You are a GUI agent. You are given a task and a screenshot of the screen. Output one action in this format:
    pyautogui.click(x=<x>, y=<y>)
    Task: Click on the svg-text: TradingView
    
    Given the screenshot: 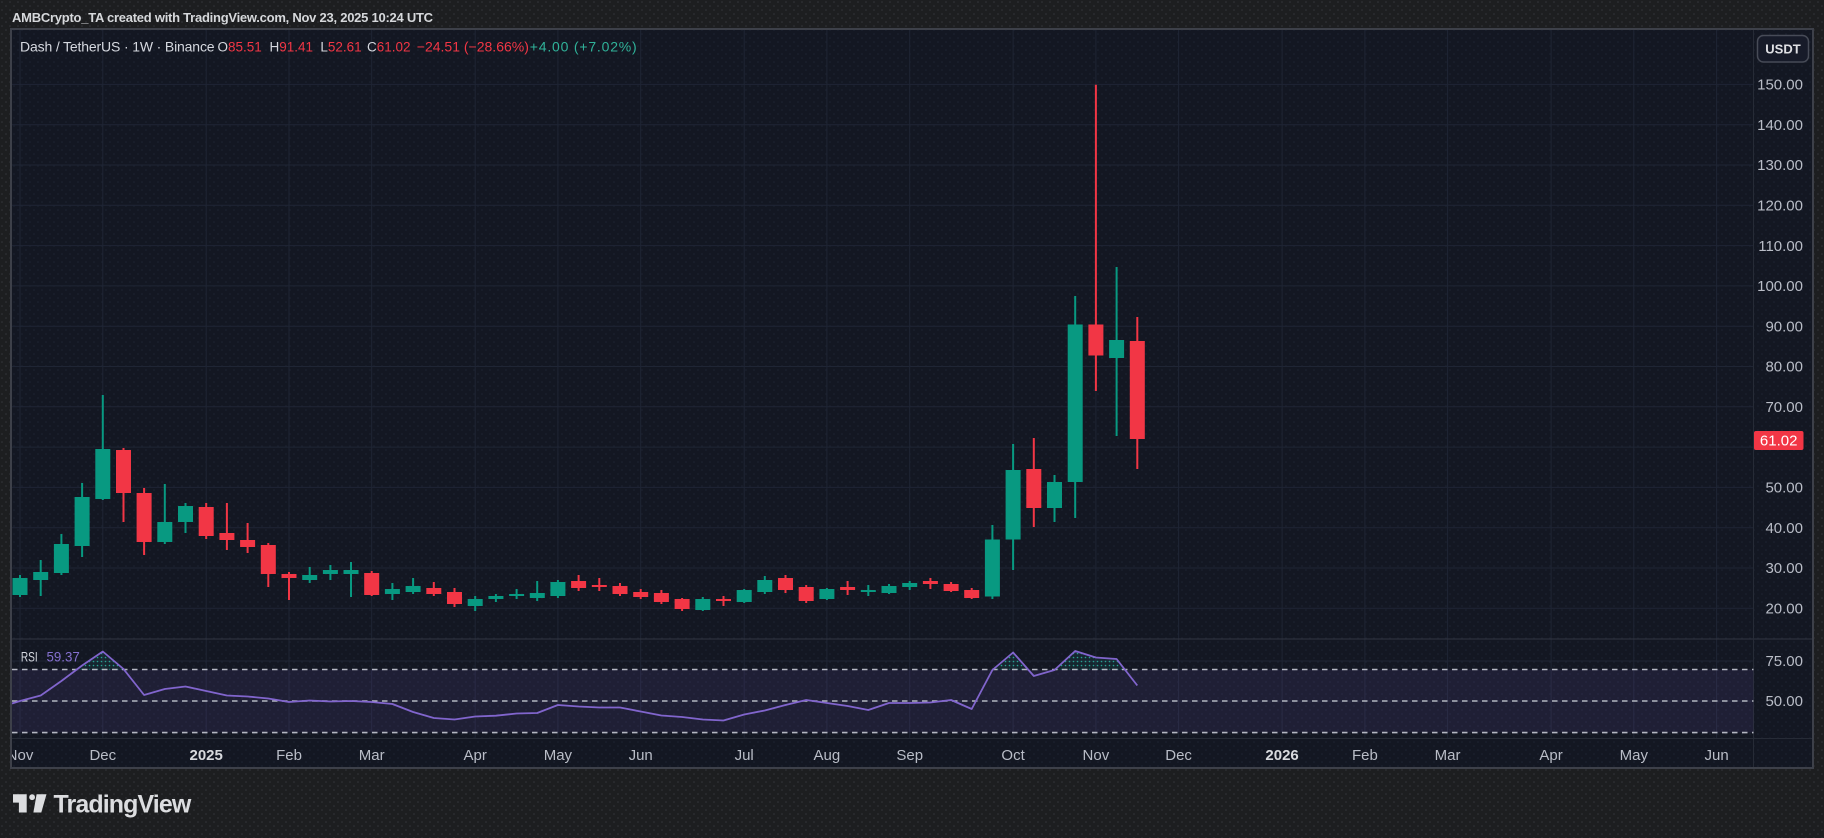 What is the action you would take?
    pyautogui.click(x=123, y=805)
    